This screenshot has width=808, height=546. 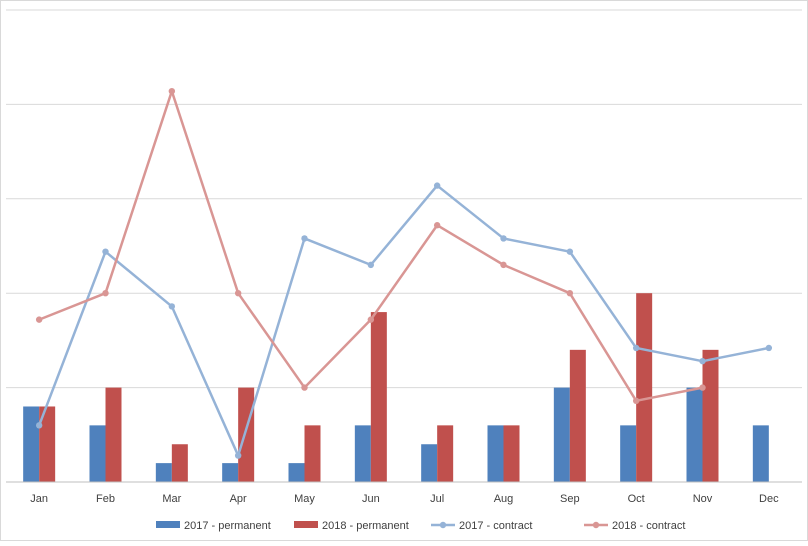 I want to click on x-tick-label: Mar, so click(x=171, y=499).